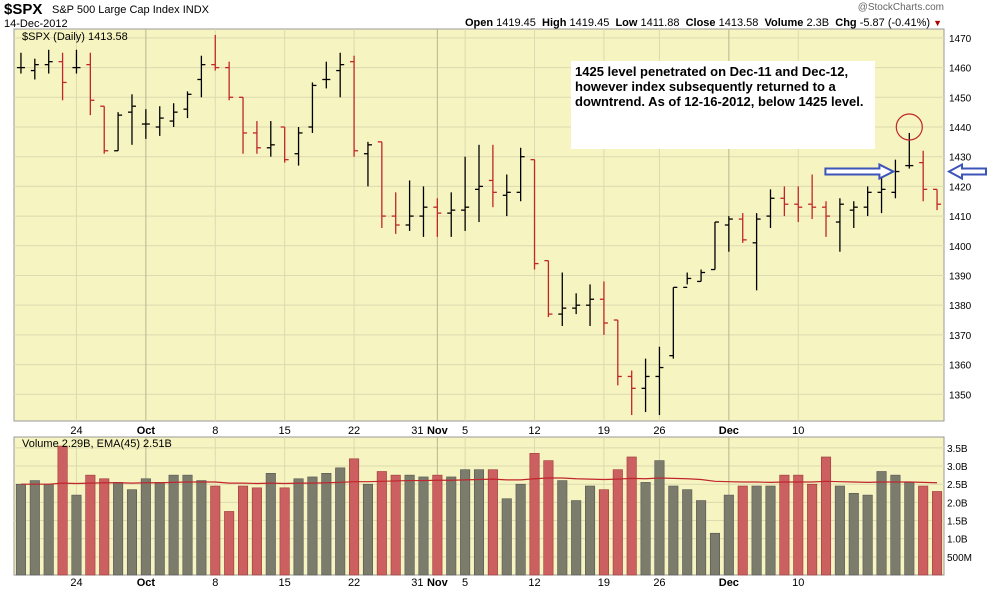 The width and height of the screenshot is (990, 591). What do you see at coordinates (937, 23) in the screenshot?
I see `down-triangle-icon: ▼` at bounding box center [937, 23].